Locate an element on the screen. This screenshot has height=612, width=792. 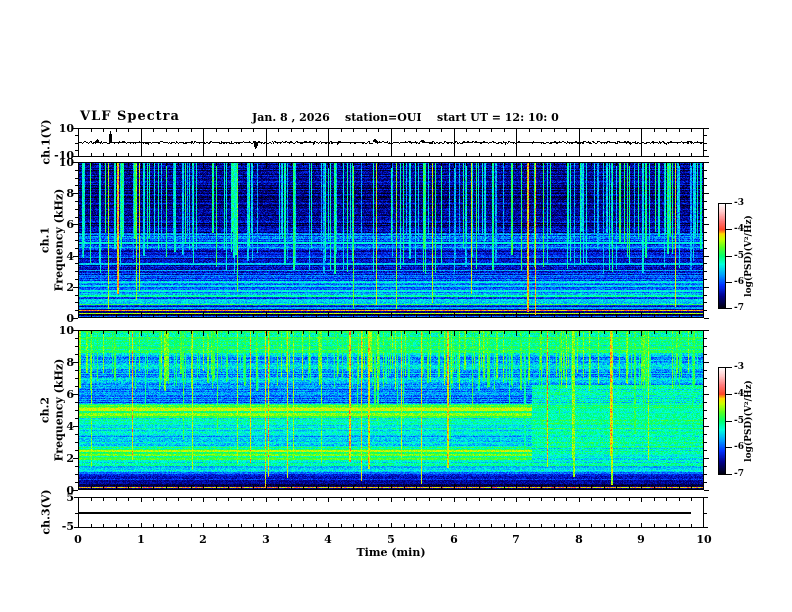
x-tick-label: 5 is located at coordinates (391, 539).